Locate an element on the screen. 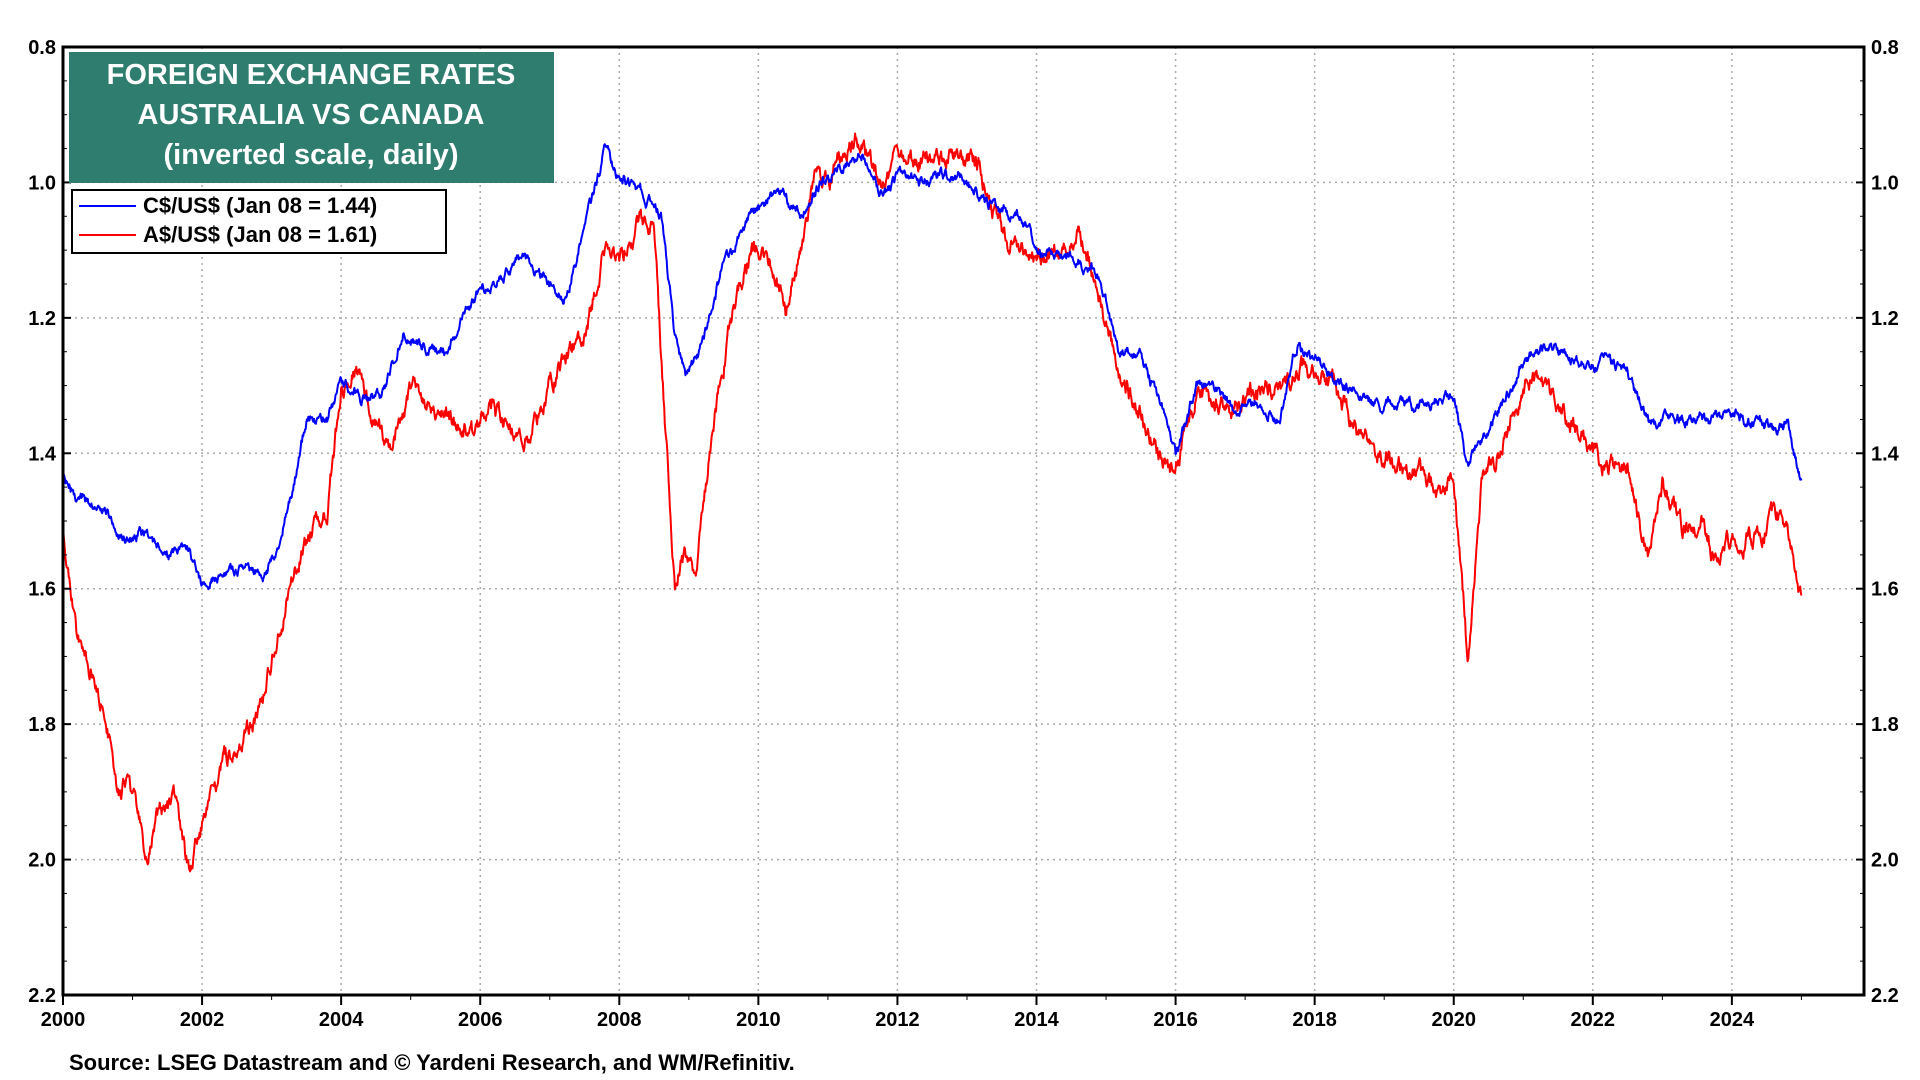  y-tick-label-left: 2.2 is located at coordinates (42, 996).